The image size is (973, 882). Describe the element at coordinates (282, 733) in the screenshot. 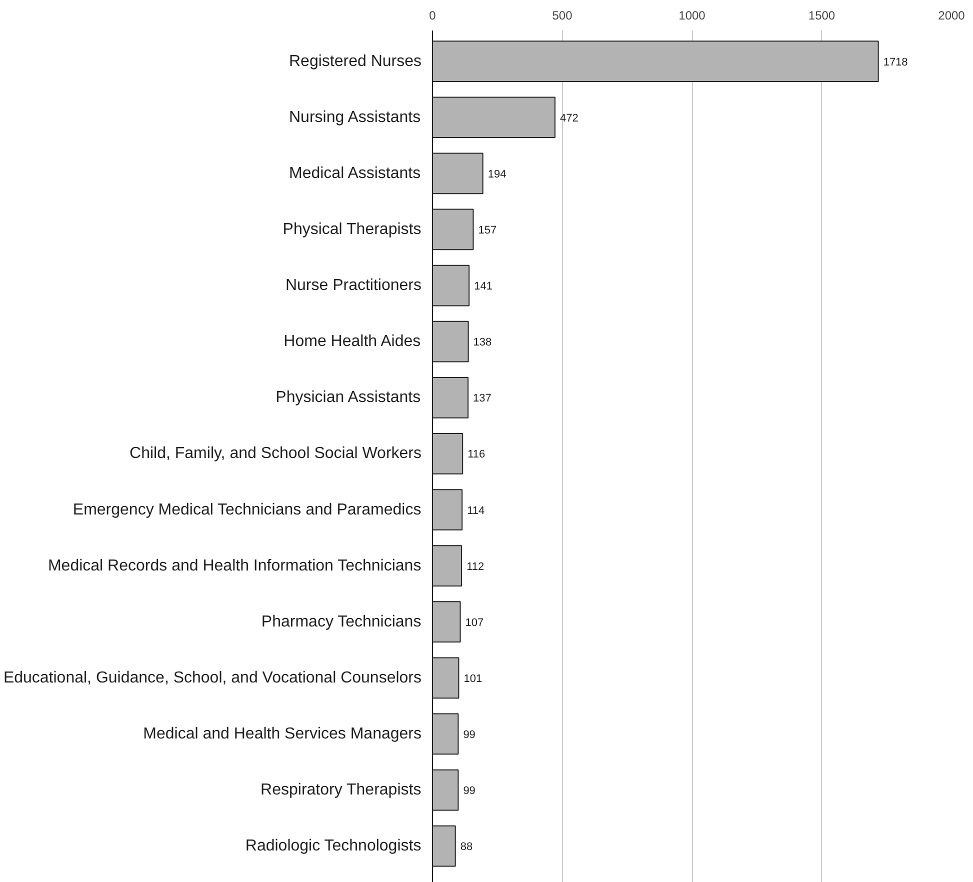

I see `y-tick-label: Medical and Health Services Managers` at that location.